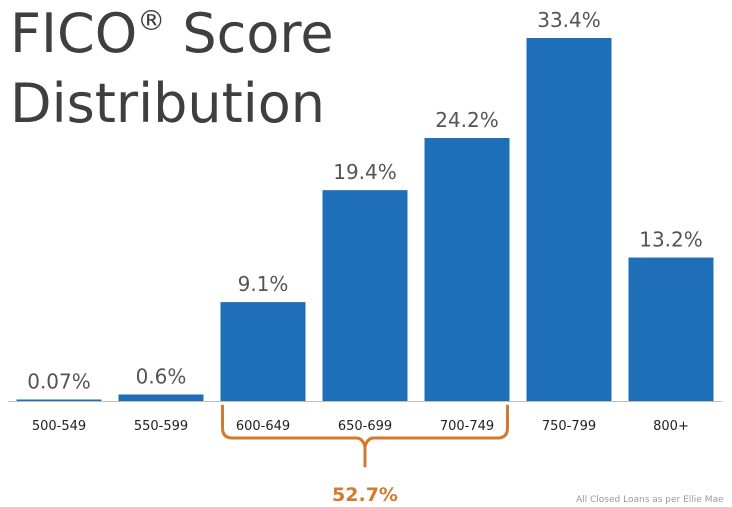 Image resolution: width=732 pixels, height=507 pixels. What do you see at coordinates (161, 426) in the screenshot?
I see `tick-label-550-599: 550-599` at bounding box center [161, 426].